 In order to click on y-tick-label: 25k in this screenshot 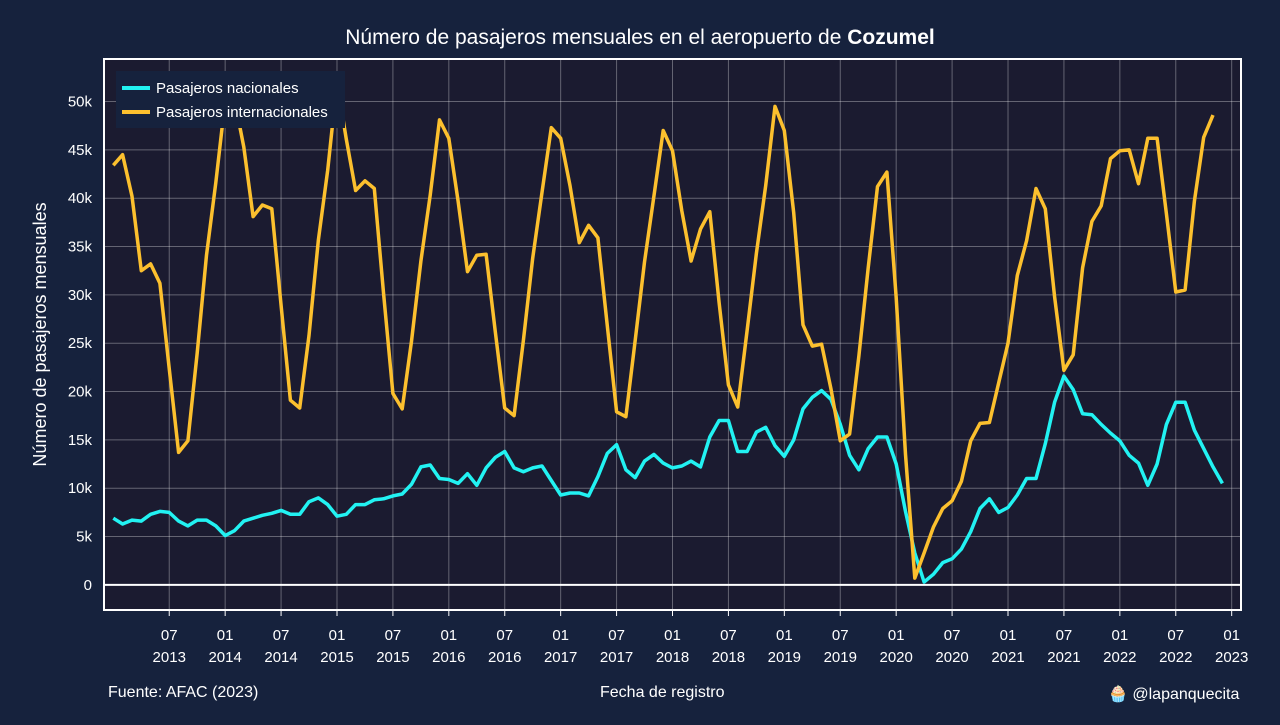, I will do `click(80, 343)`.